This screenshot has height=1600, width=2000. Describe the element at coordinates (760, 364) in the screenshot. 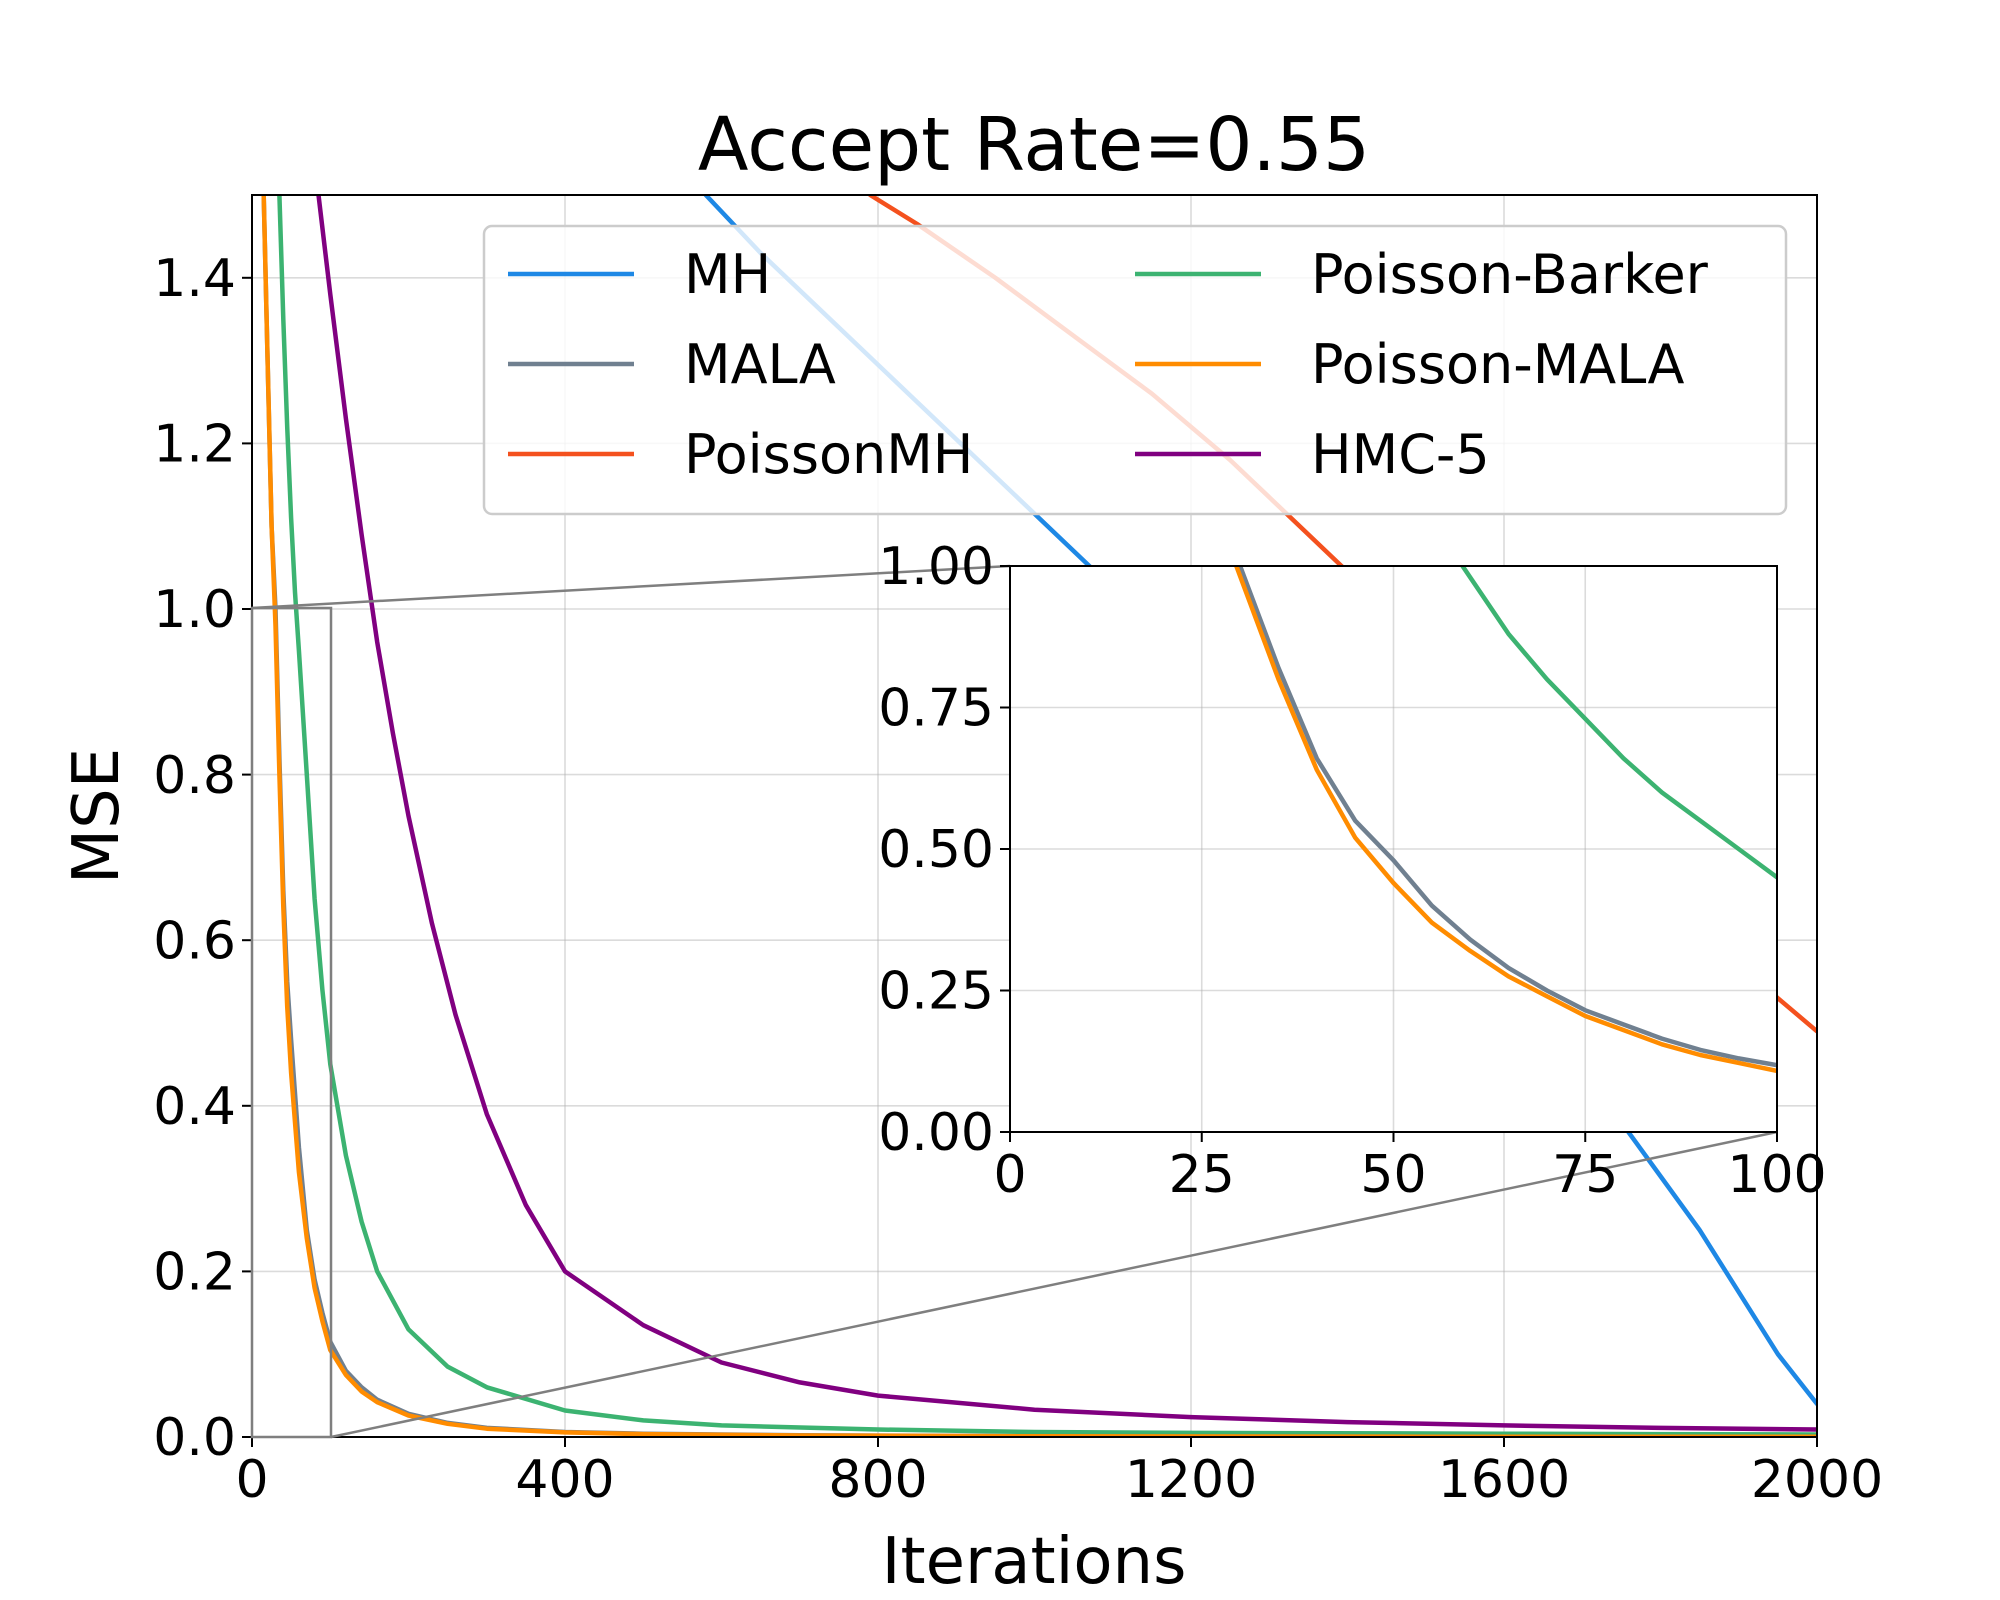

I see `legend-label-mala: MALA` at that location.